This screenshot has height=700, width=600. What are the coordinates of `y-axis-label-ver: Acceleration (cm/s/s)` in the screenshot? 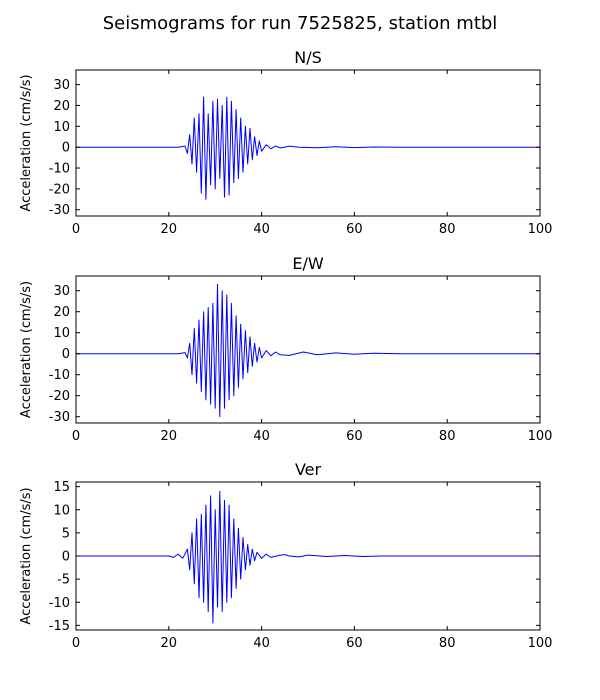 It's located at (26, 555).